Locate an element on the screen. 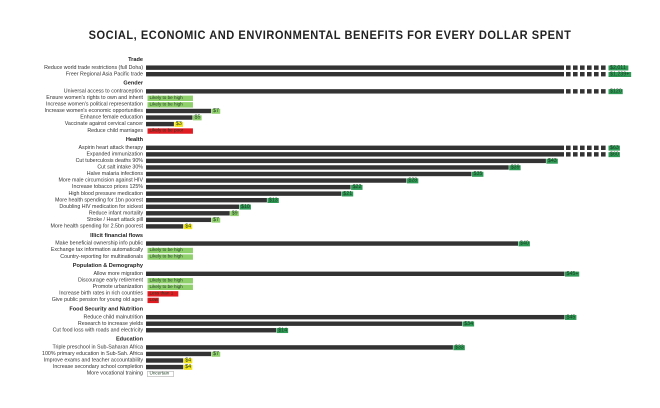  row-label: Vaccinate against cervical cancer is located at coordinates (104, 124).